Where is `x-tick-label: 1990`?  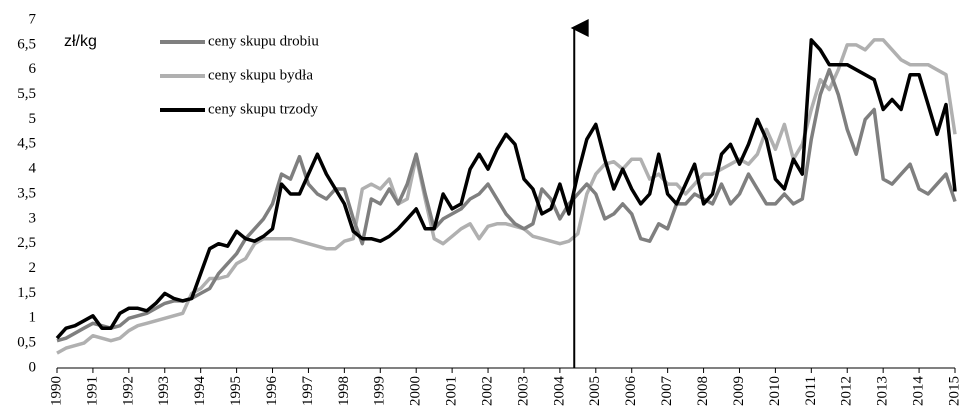 x-tick-label: 1990 is located at coordinates (56, 391).